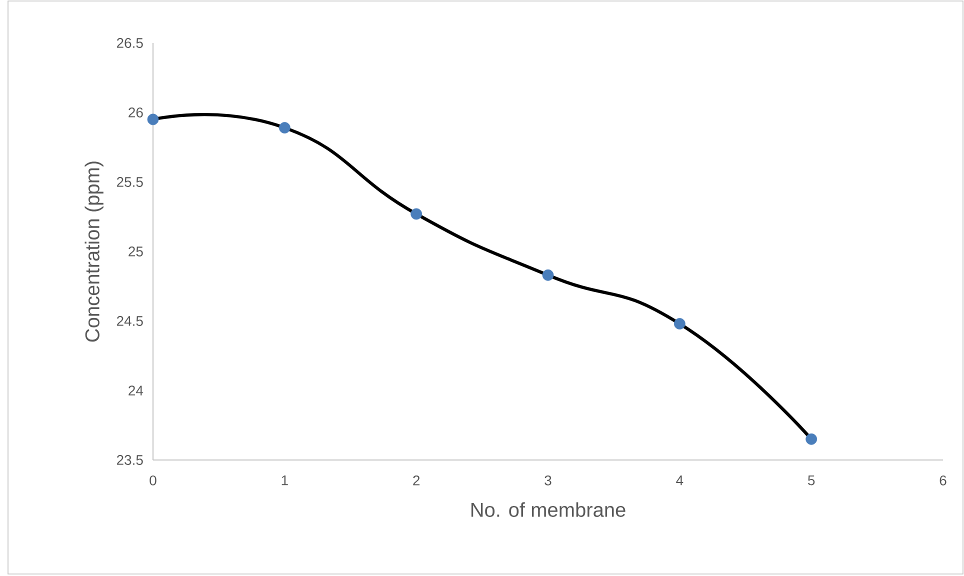 This screenshot has height=576, width=964. What do you see at coordinates (548, 481) in the screenshot?
I see `x-tick-label: 3` at bounding box center [548, 481].